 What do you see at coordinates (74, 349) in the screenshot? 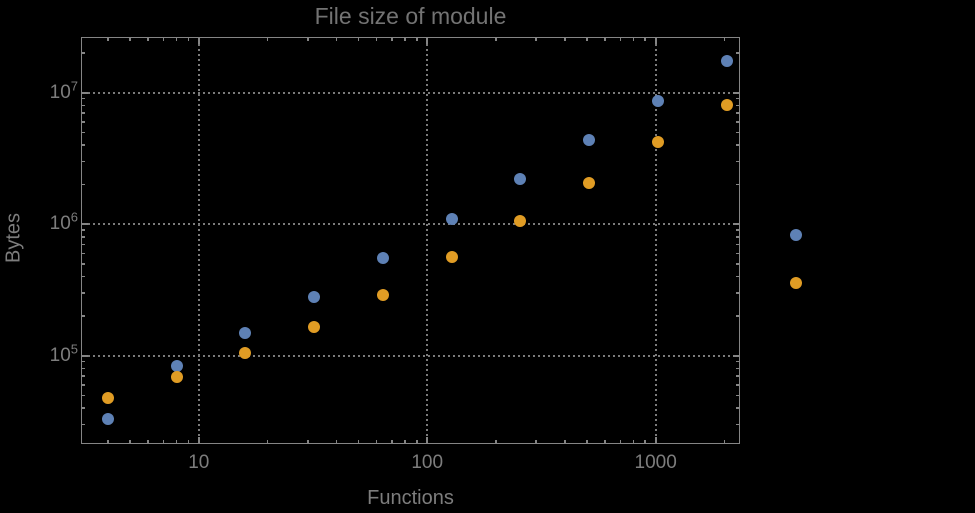
I see `y-tick-exponent: 5` at bounding box center [74, 349].